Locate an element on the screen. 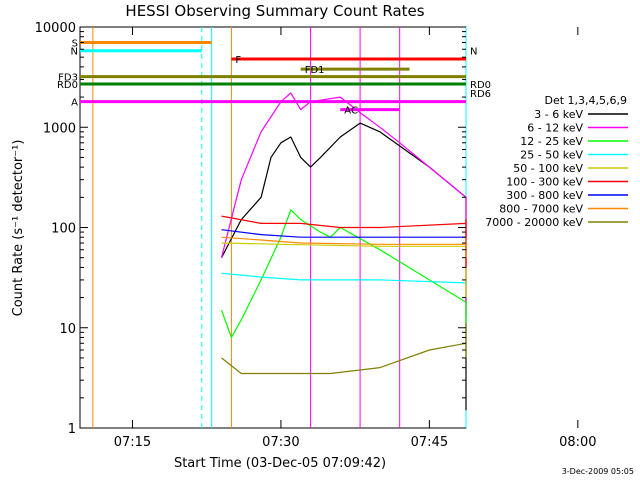 Image resolution: width=640 pixels, height=480 pixels. legend-title: Det 1,3,4,5,6,9 is located at coordinates (585, 100).